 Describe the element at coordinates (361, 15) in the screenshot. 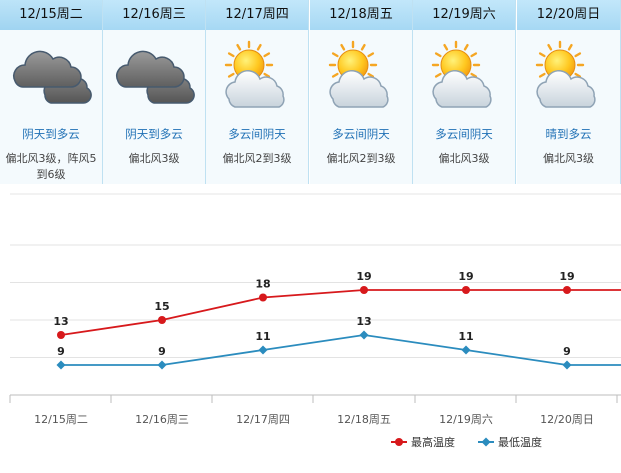

I see `day-date: 12/18周五` at that location.